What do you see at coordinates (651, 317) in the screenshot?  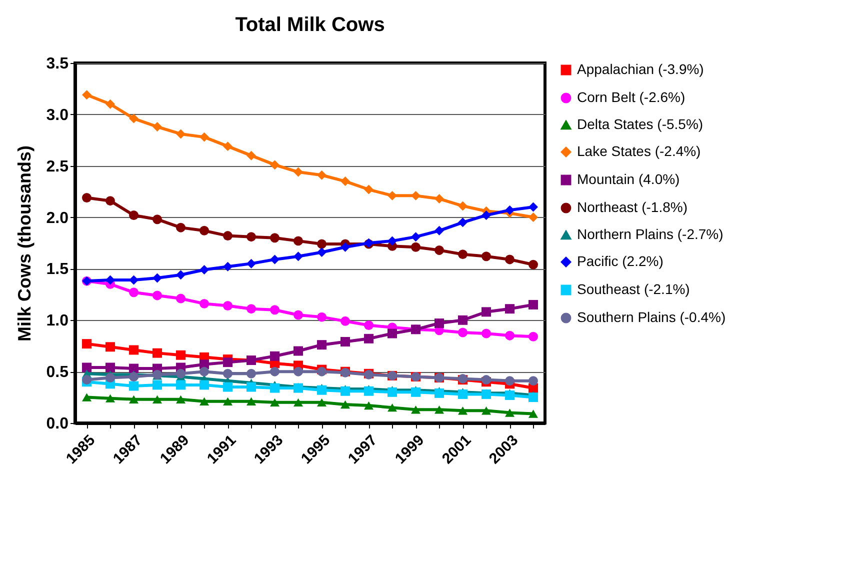 I see `legend-label: Southern Plains (-0.4%)` at bounding box center [651, 317].